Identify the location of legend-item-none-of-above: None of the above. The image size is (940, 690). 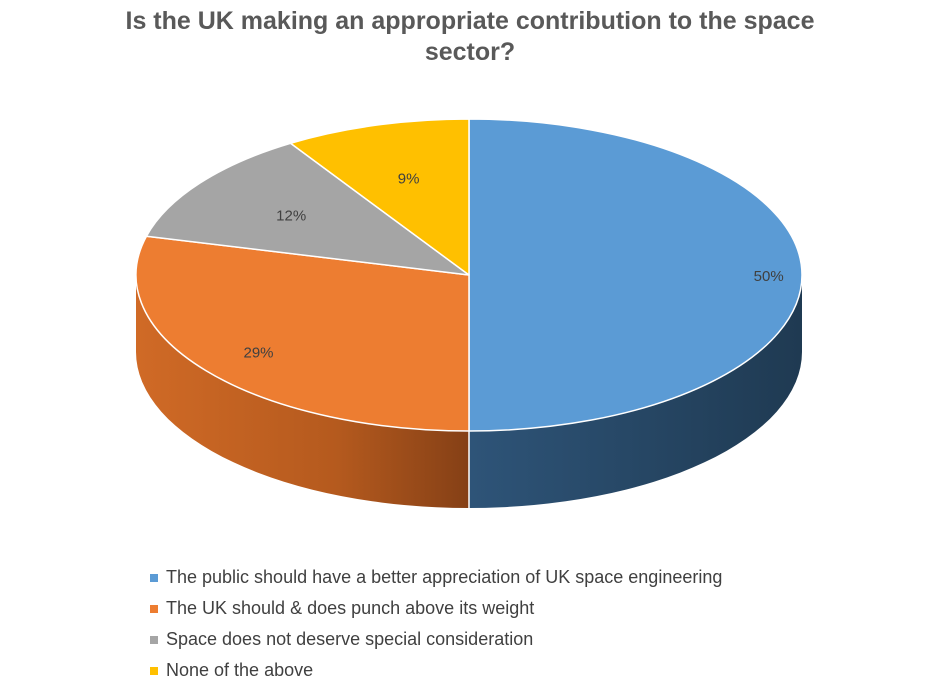
(436, 670).